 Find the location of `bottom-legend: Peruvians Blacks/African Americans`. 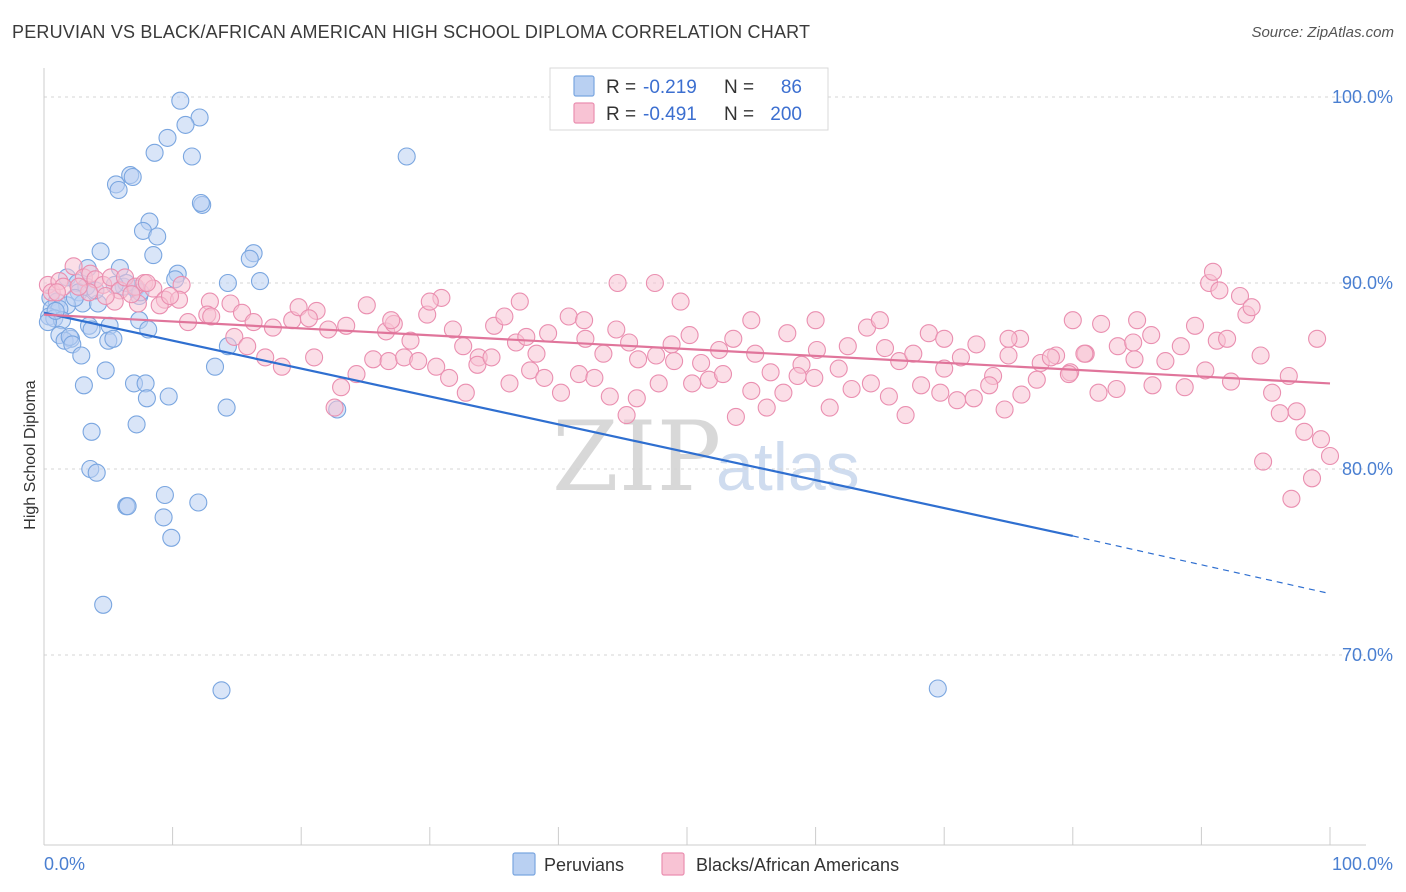

bottom-legend: Peruvians Blacks/African Americans is located at coordinates (705, 864).